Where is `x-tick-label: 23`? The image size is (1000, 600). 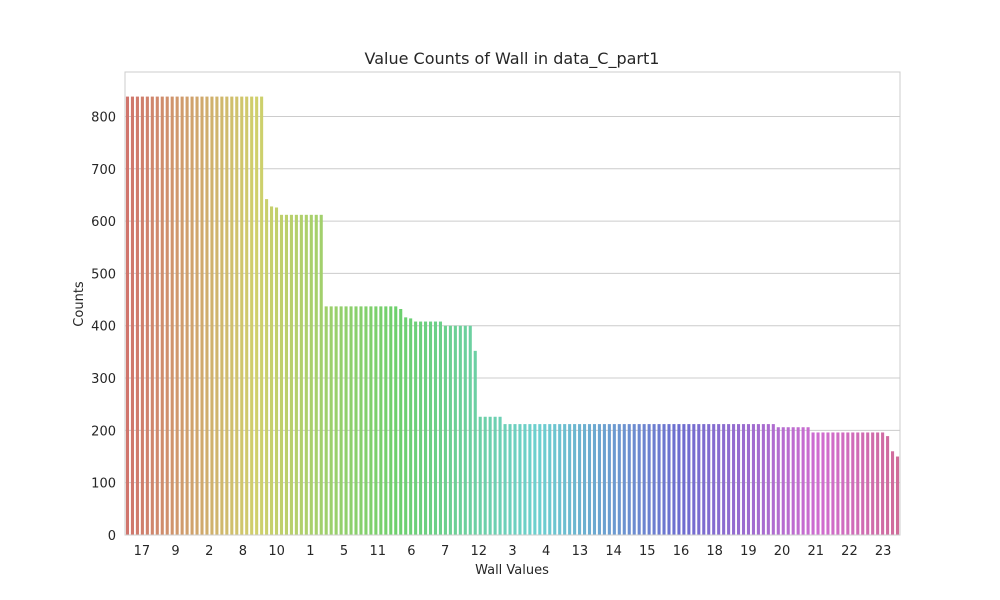
x-tick-label: 23 is located at coordinates (883, 551).